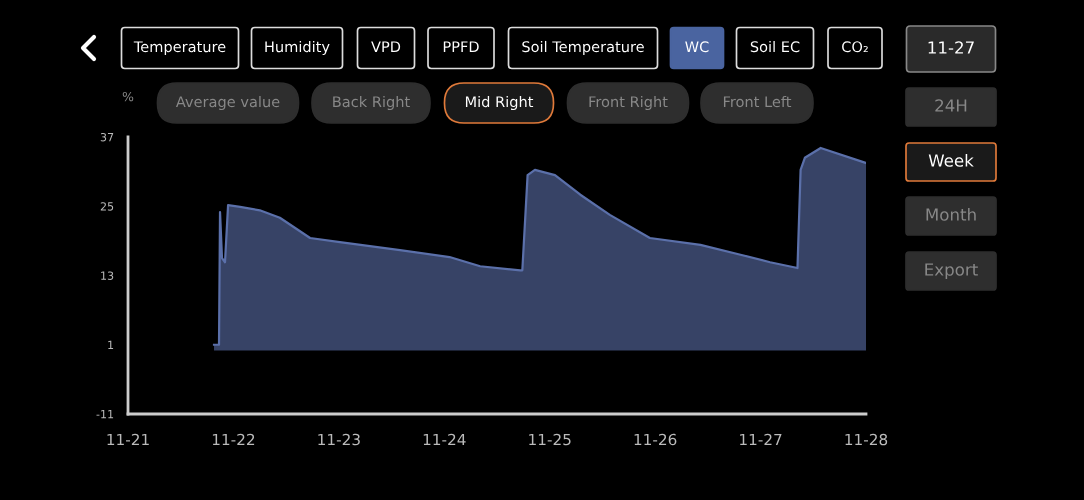  What do you see at coordinates (697, 47) in the screenshot?
I see `text: WC` at bounding box center [697, 47].